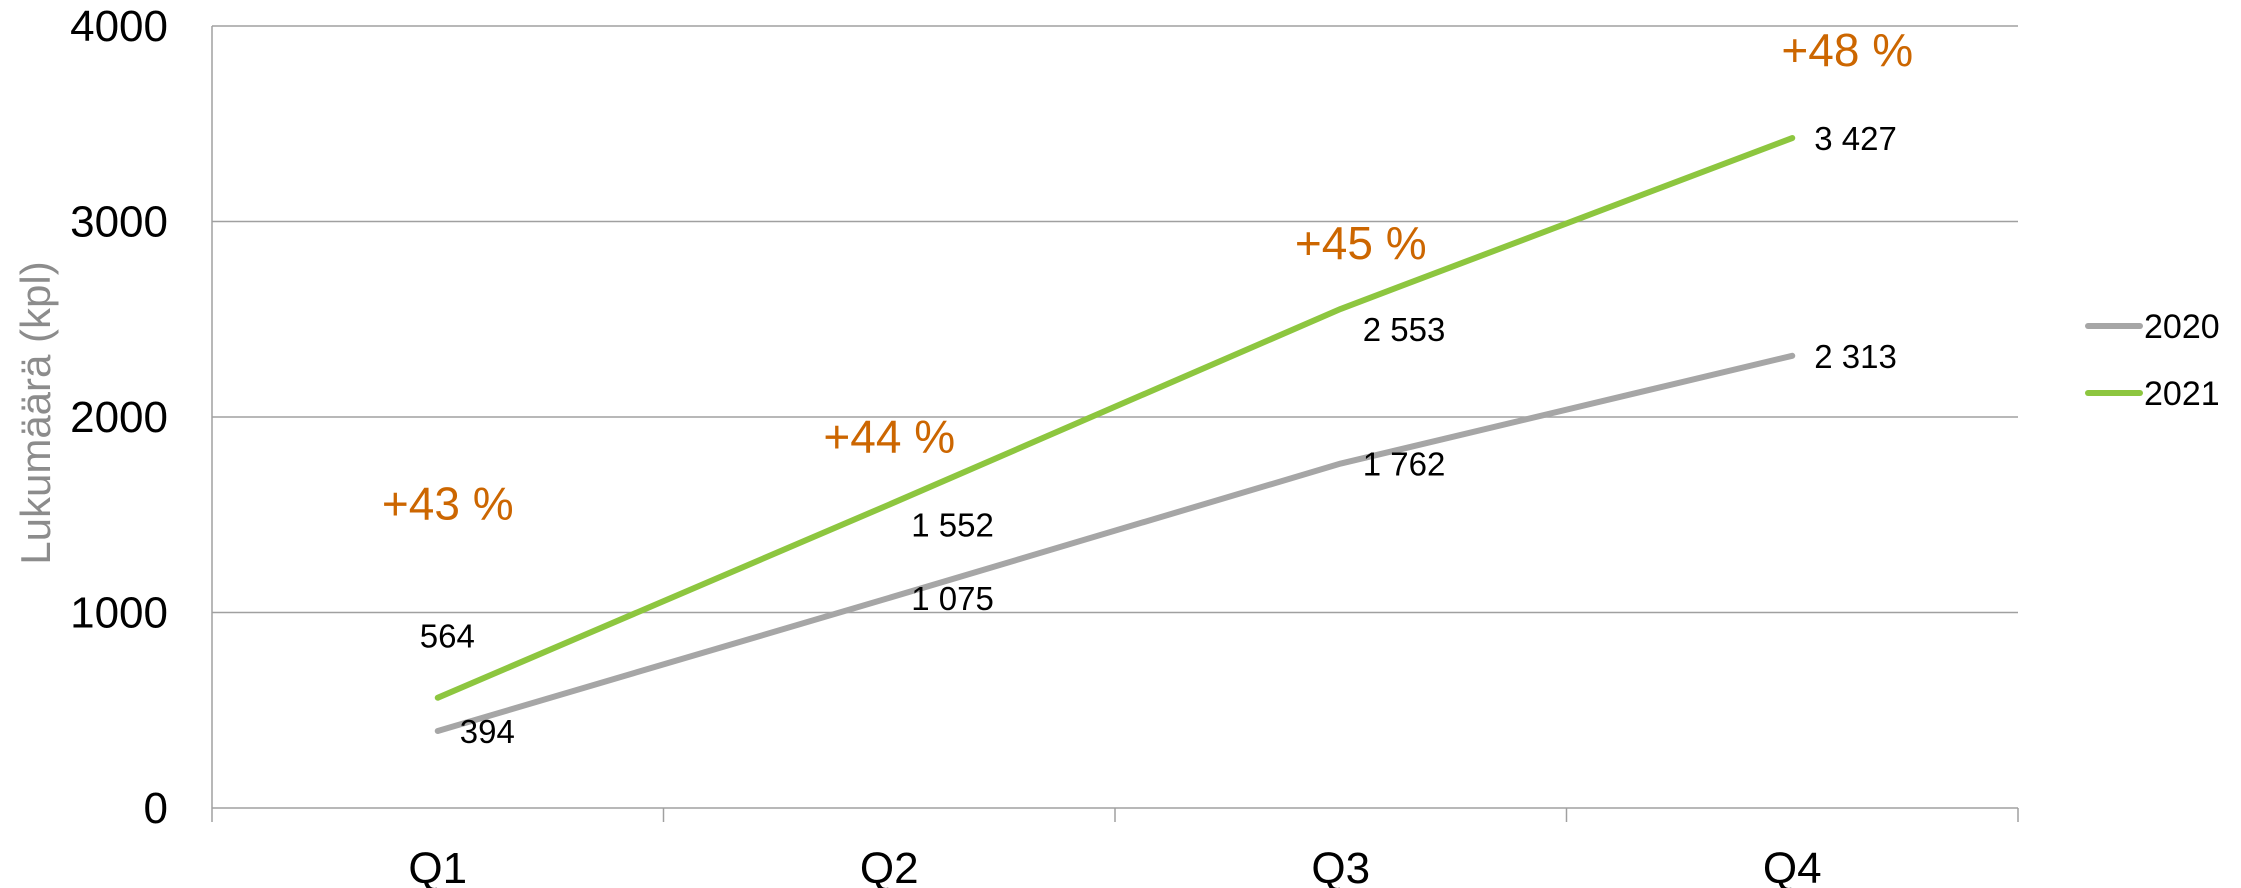  I want to click on data-label-2020: 1 075, so click(952, 598).